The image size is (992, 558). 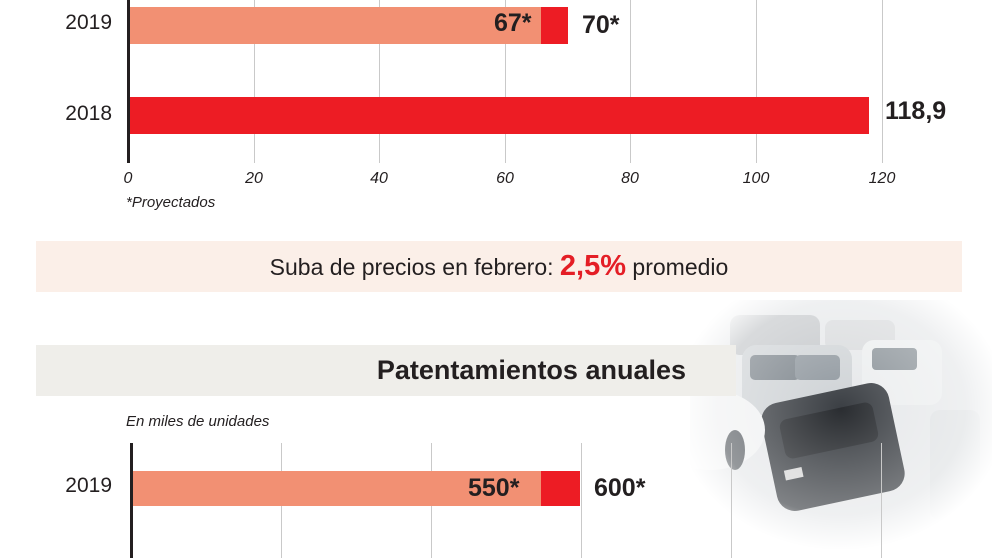 I want to click on value-label-2019-projected: 67*, so click(x=513, y=23).